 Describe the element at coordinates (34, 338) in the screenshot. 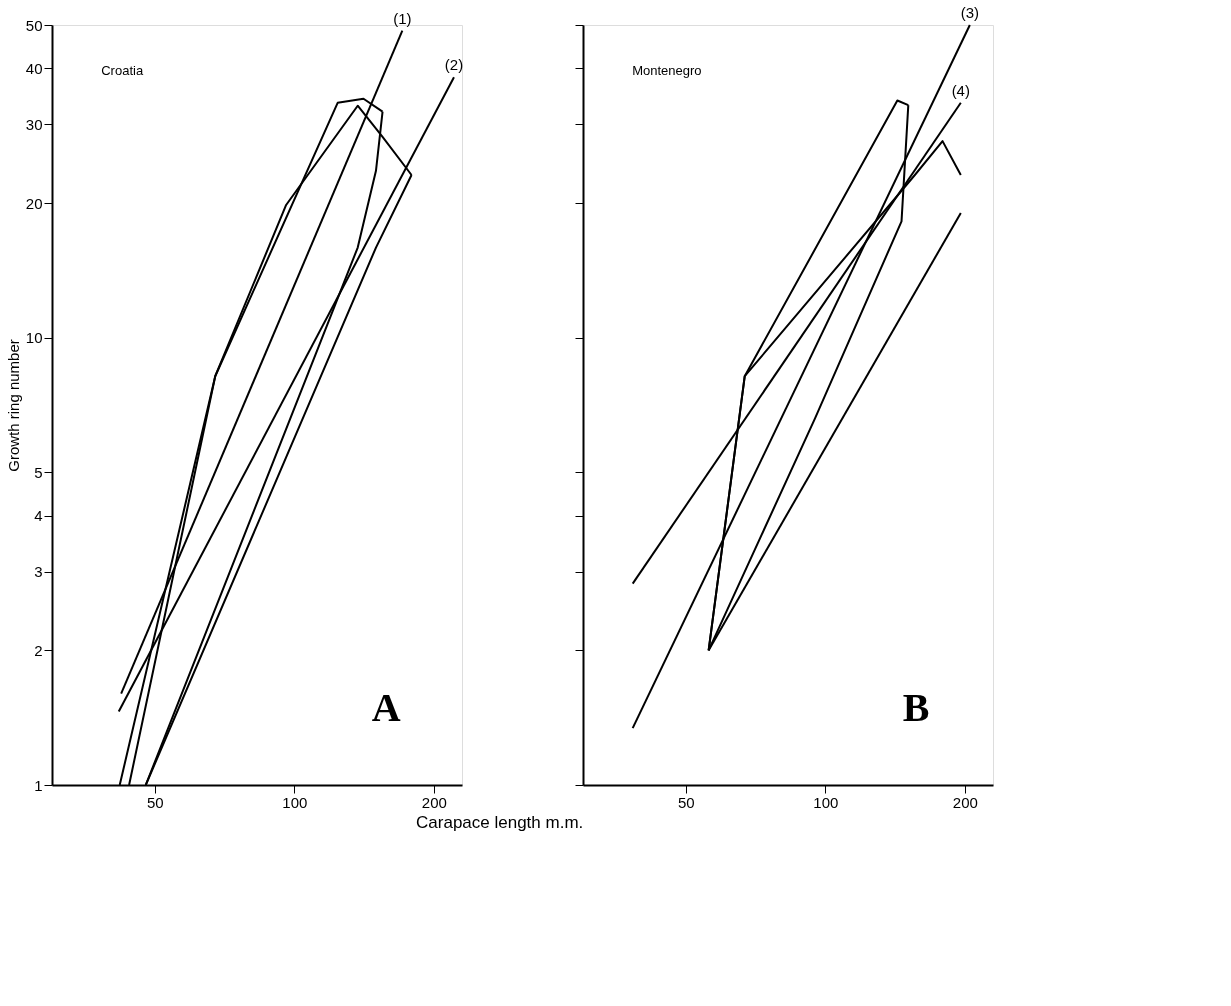

I see `y-tick-label: 10` at that location.